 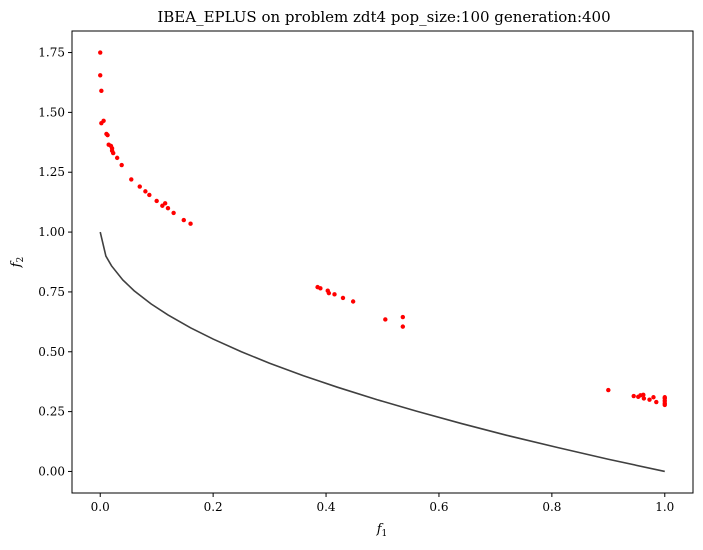 I want to click on x-axis: 0.0 0.2 0.4 0.6 0.8 1.0, so click(x=382, y=503).